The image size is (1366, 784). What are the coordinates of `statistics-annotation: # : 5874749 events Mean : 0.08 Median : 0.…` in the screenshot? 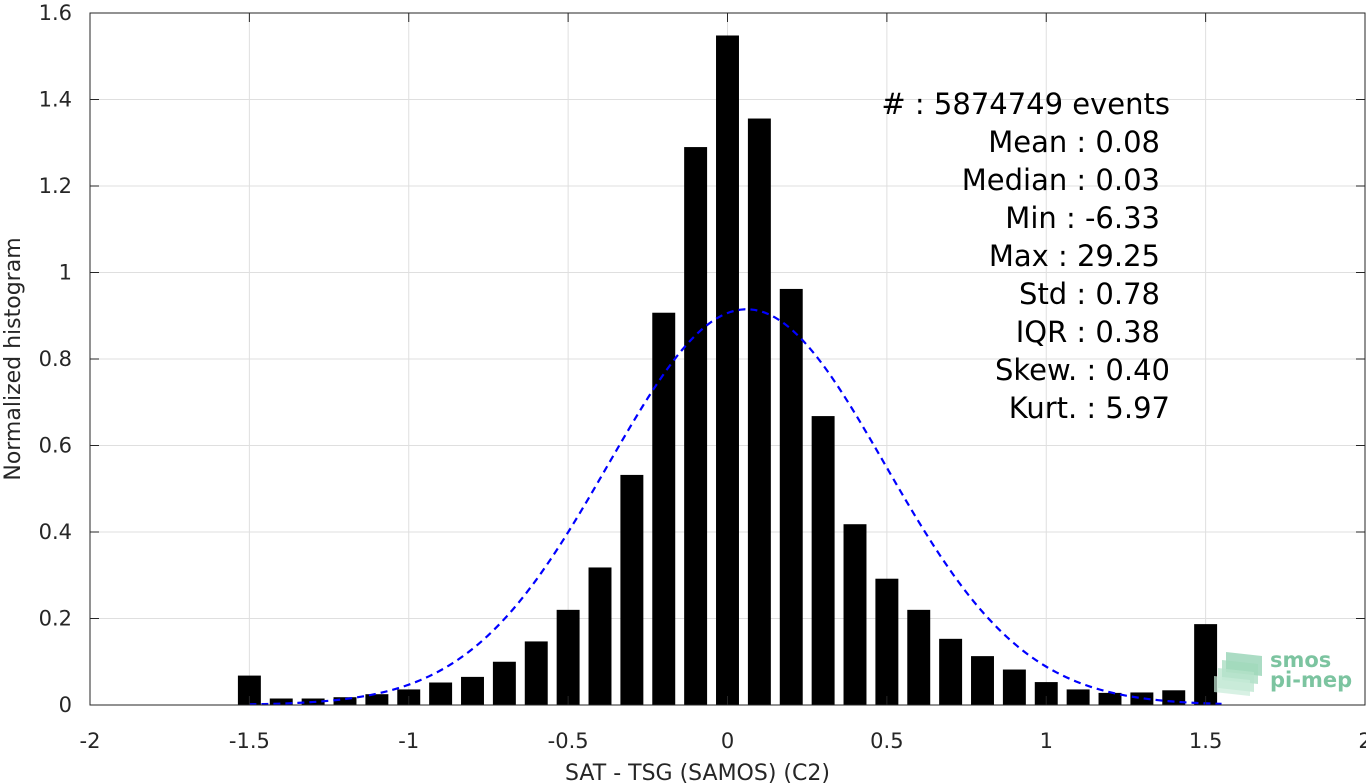 It's located at (1025, 256).